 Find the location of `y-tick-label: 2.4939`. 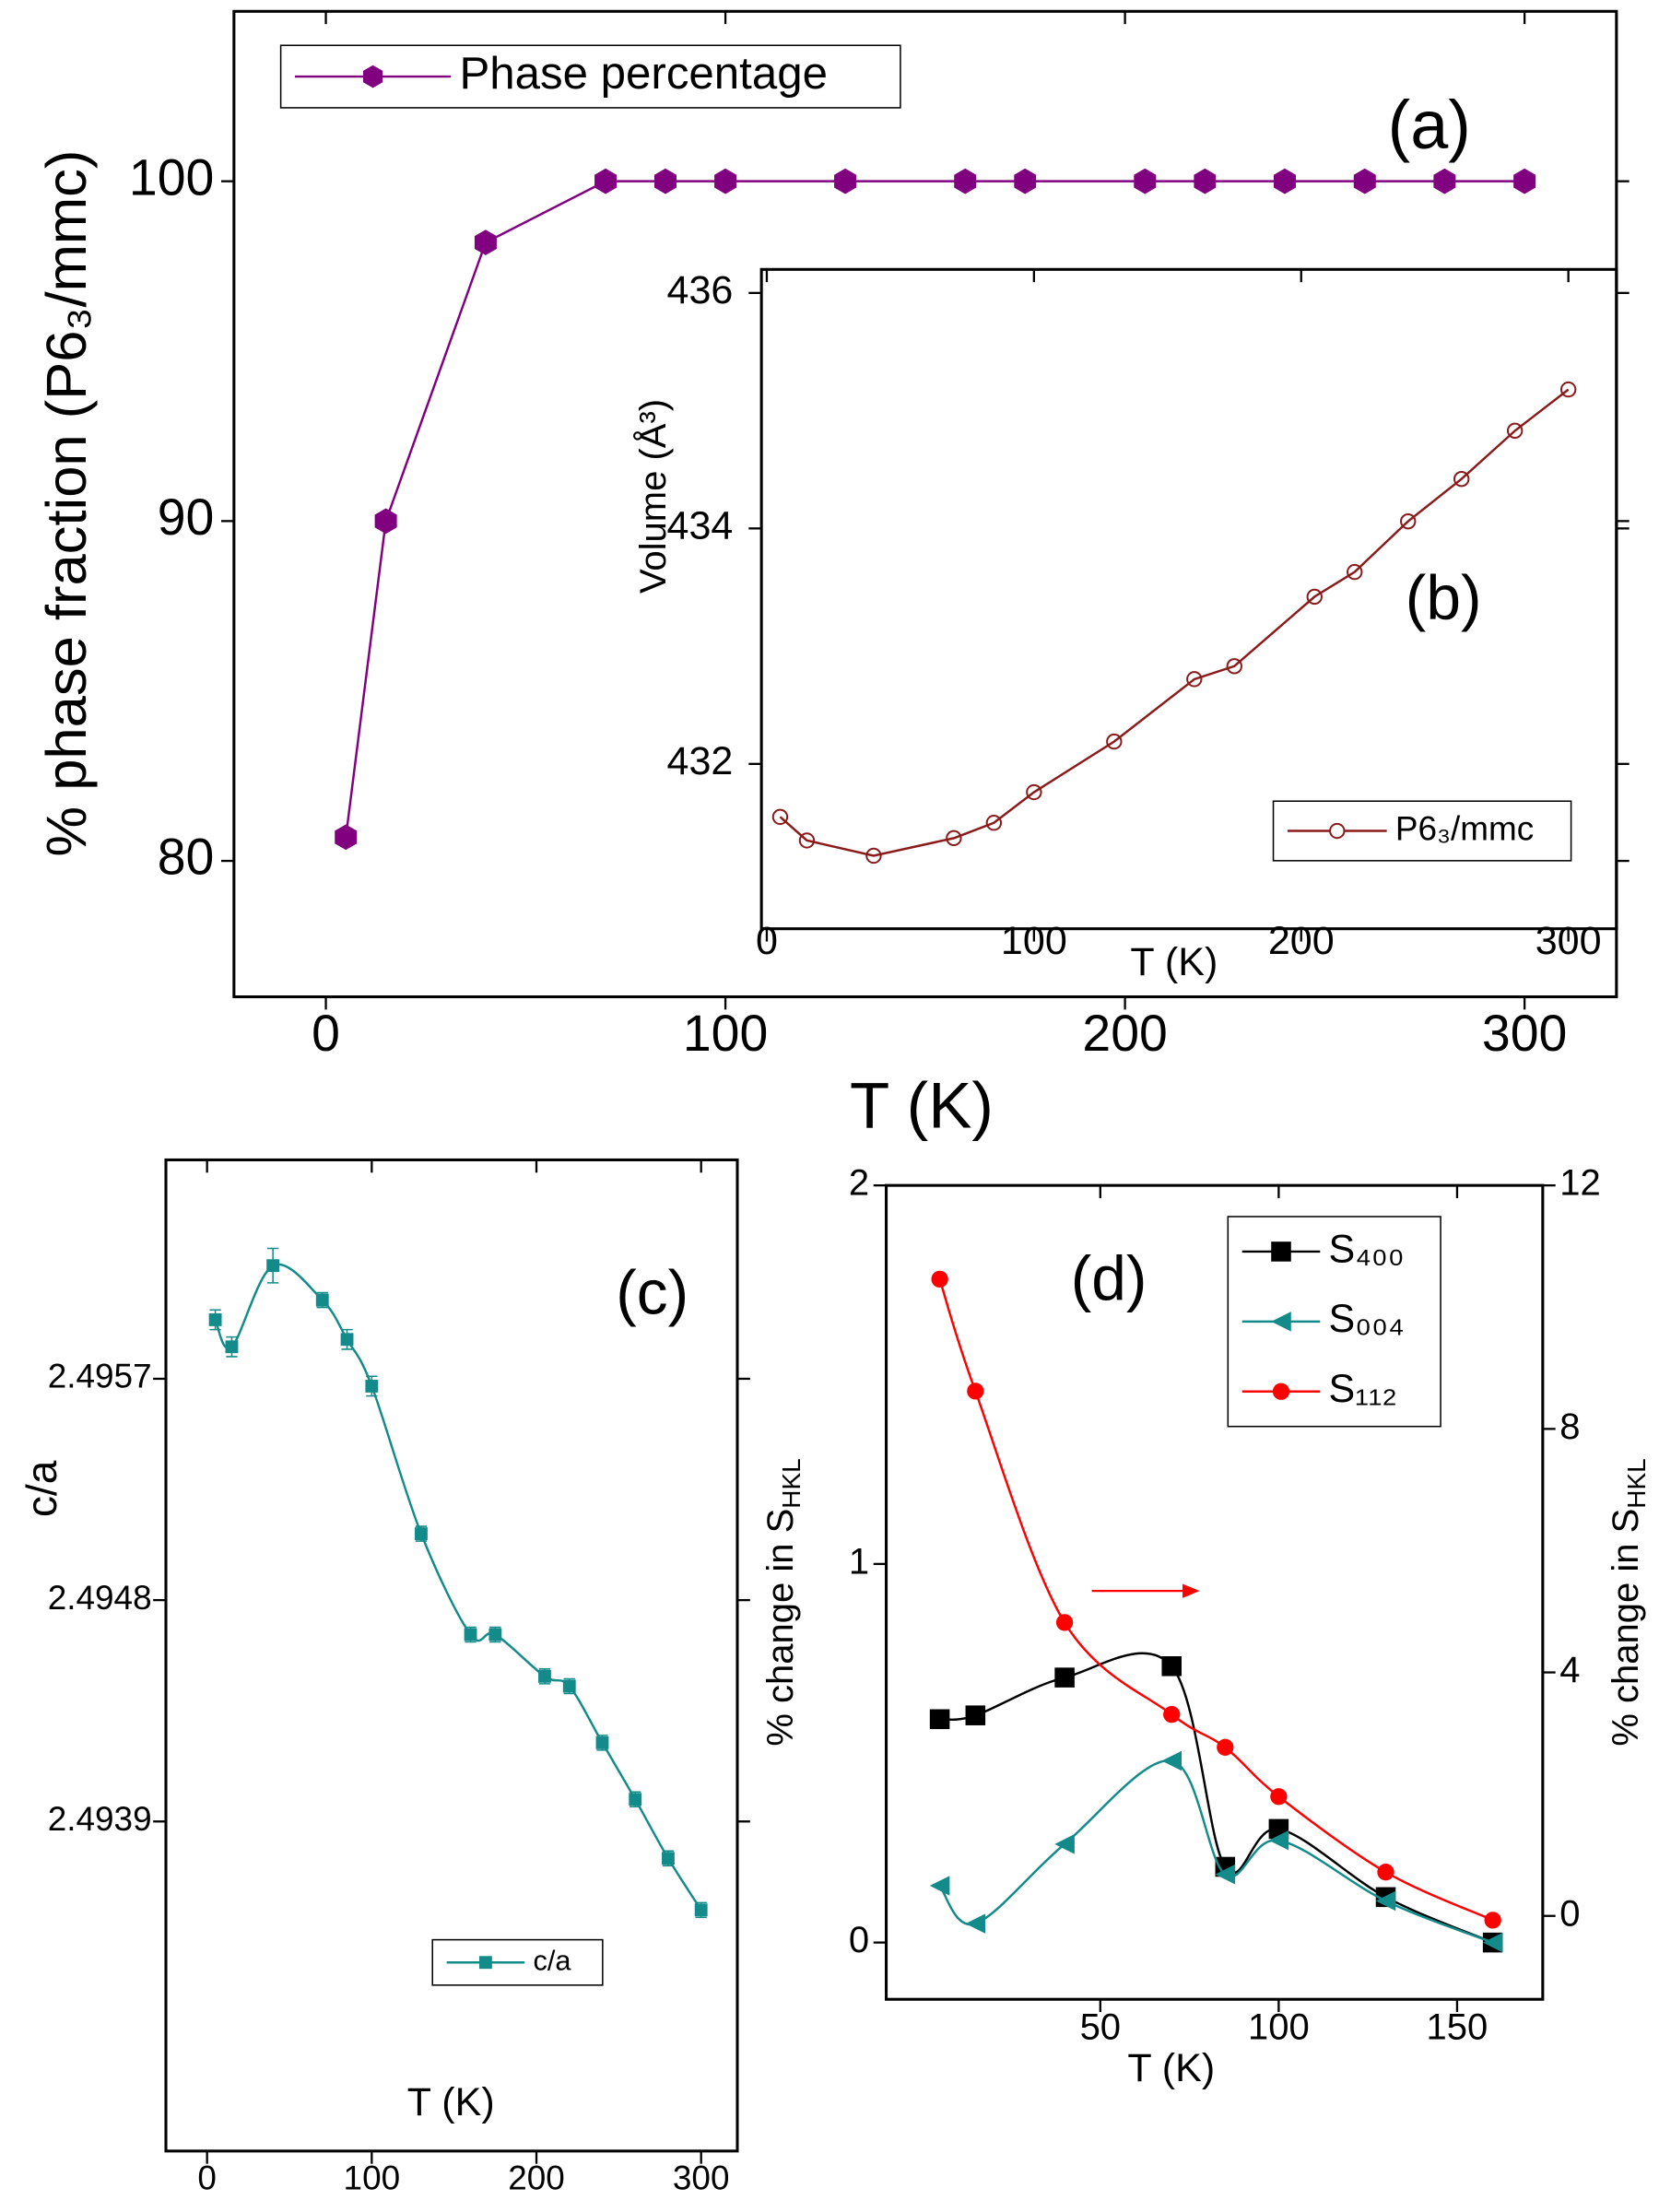

y-tick-label: 2.4939 is located at coordinates (100, 1819).